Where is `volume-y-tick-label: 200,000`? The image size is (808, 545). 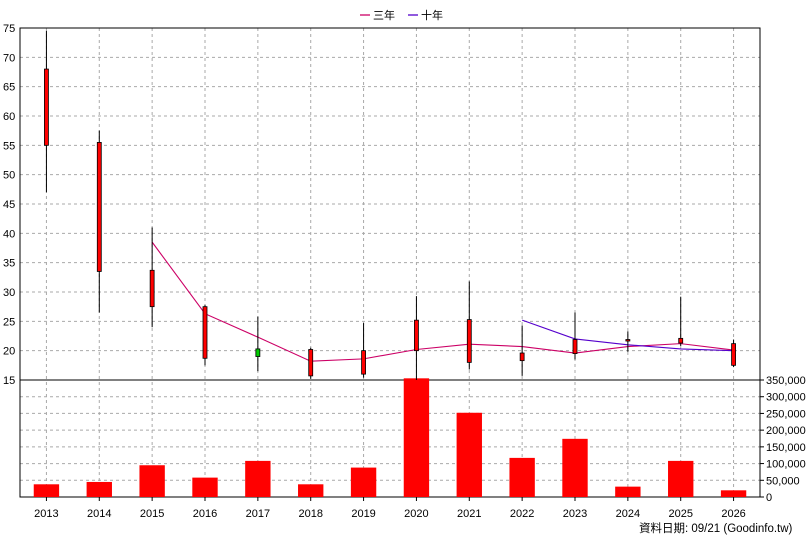 volume-y-tick-label: 200,000 is located at coordinates (786, 431).